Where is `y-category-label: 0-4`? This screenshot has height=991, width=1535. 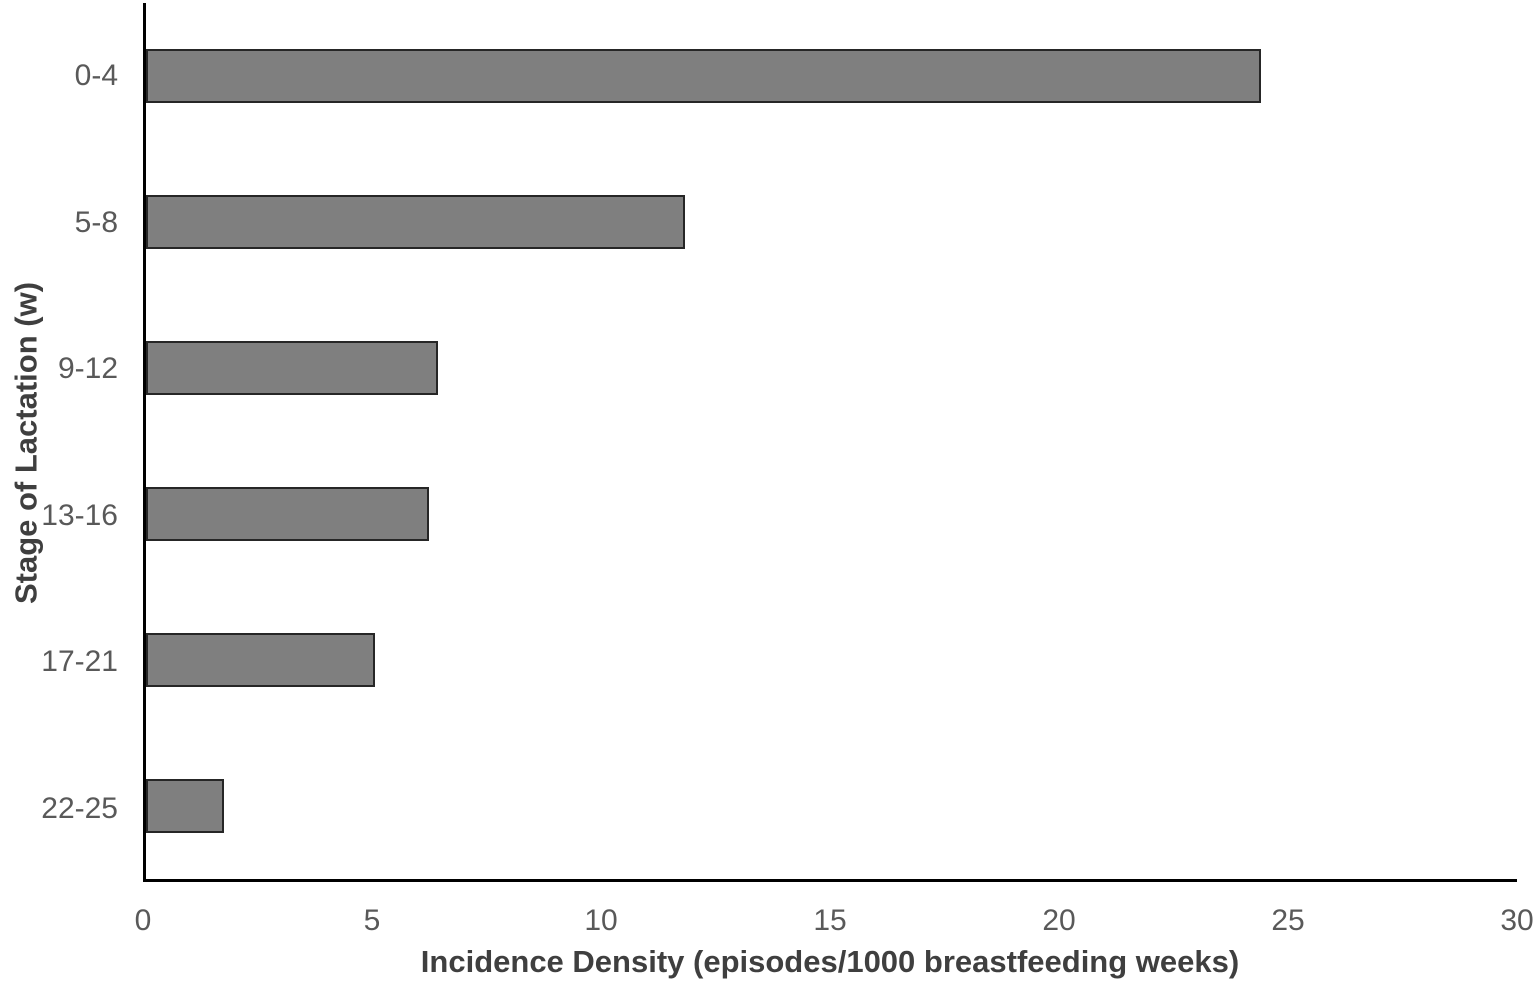
y-category-label: 0-4 is located at coordinates (96, 76).